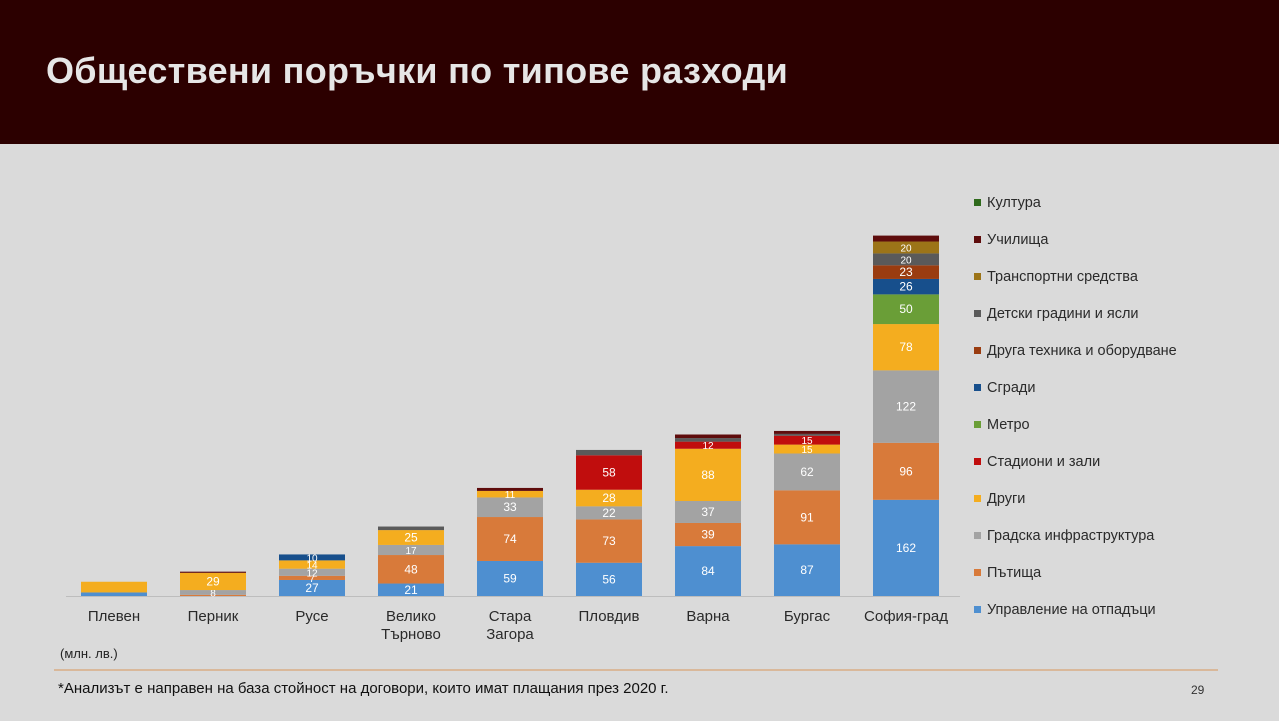 The width and height of the screenshot is (1279, 721). I want to click on data-label: 20, so click(906, 260).